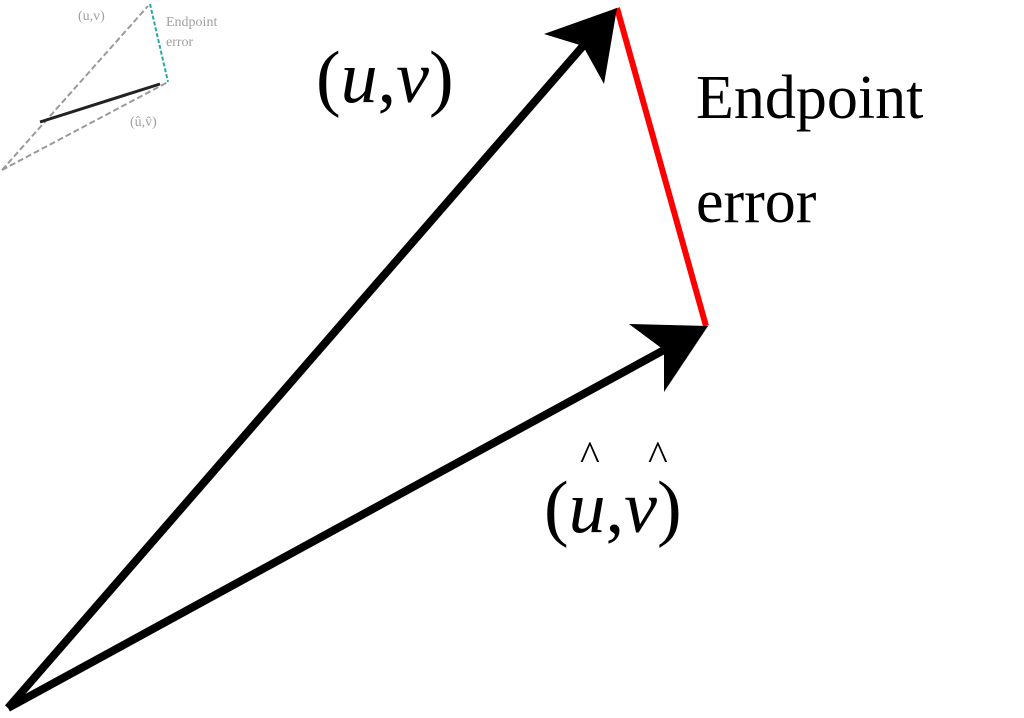 Image resolution: width=1024 pixels, height=718 pixels. I want to click on endpoint-error-label-line1: Endpoint, so click(809, 98).